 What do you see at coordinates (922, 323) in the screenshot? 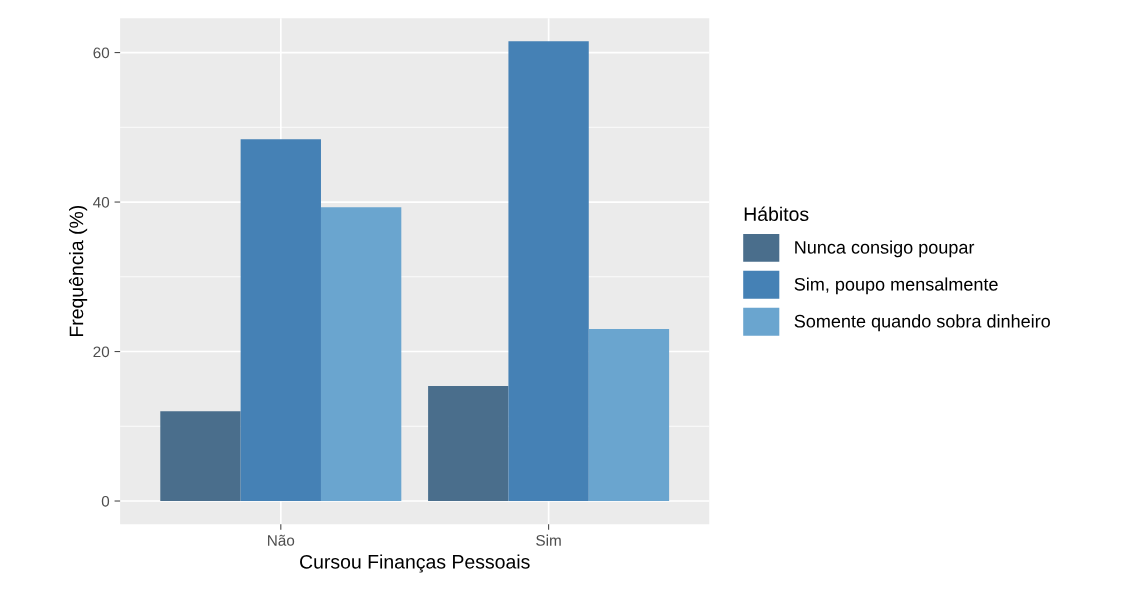
I see `legend-label: Somente quando sobra dinheiro` at bounding box center [922, 323].